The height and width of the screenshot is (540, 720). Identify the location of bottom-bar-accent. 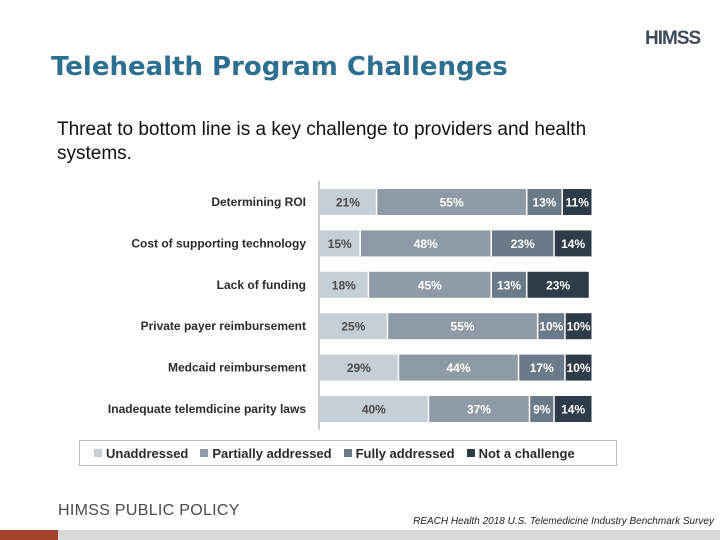
(29, 535).